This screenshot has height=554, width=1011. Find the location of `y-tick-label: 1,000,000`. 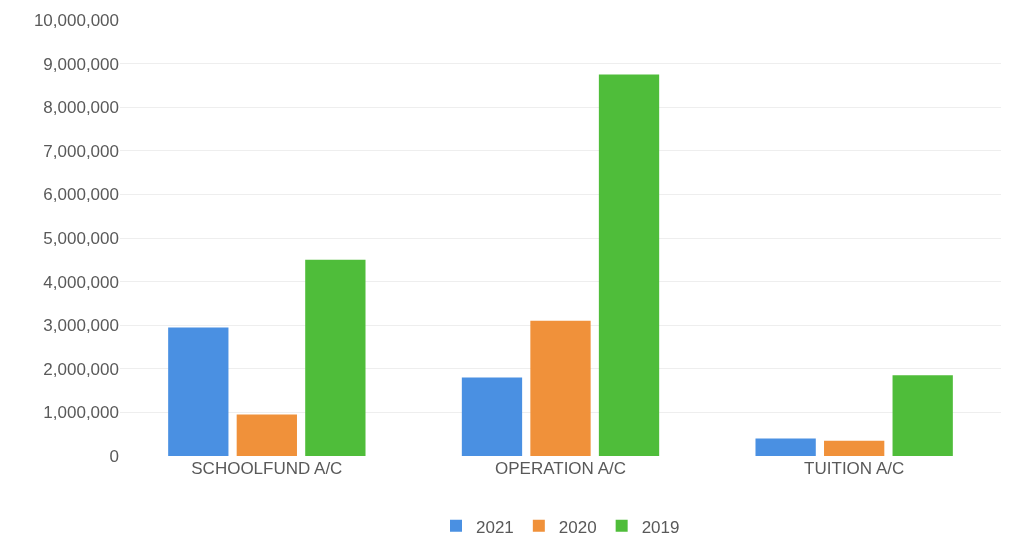

y-tick-label: 1,000,000 is located at coordinates (81, 413).